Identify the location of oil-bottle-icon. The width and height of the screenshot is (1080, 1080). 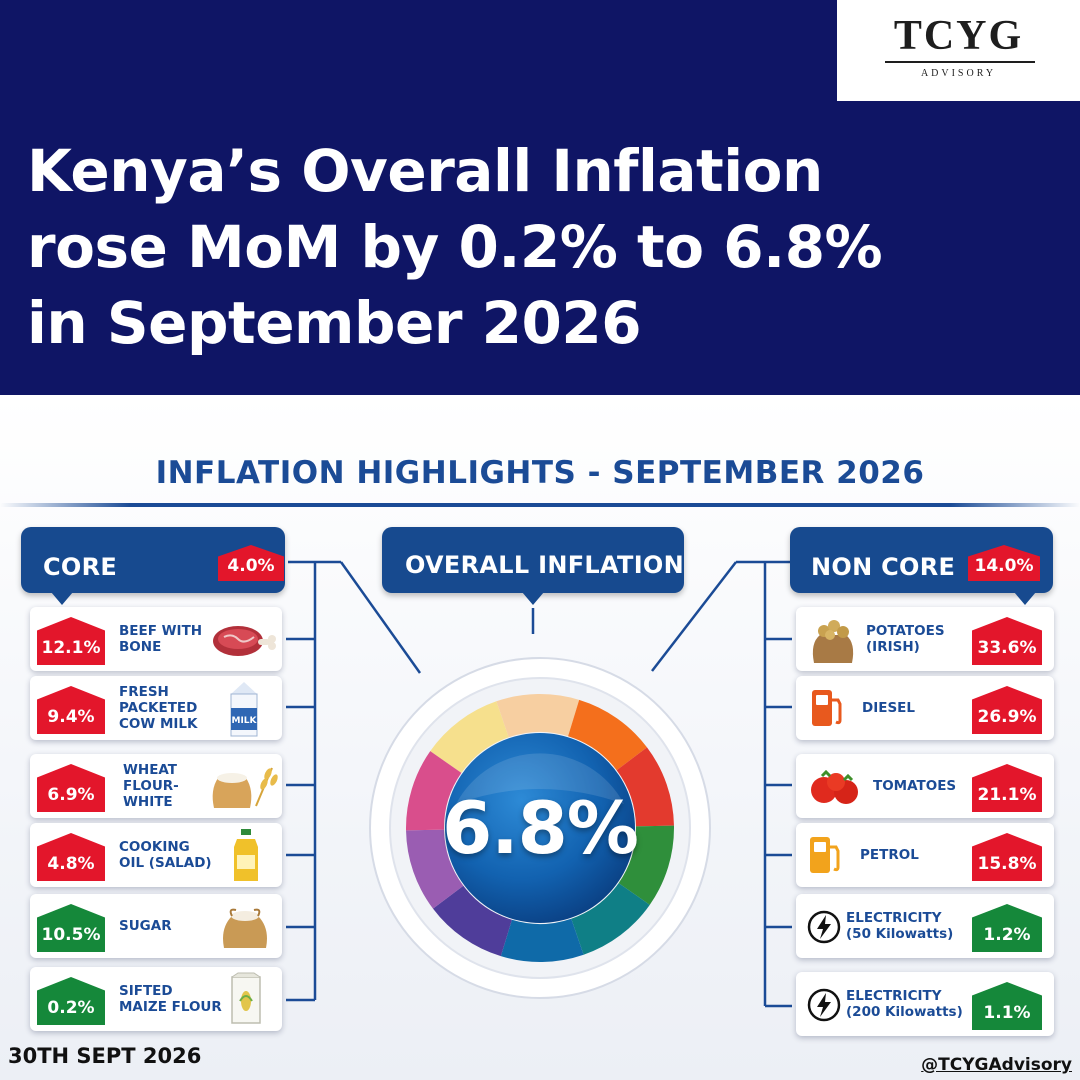
(246, 855).